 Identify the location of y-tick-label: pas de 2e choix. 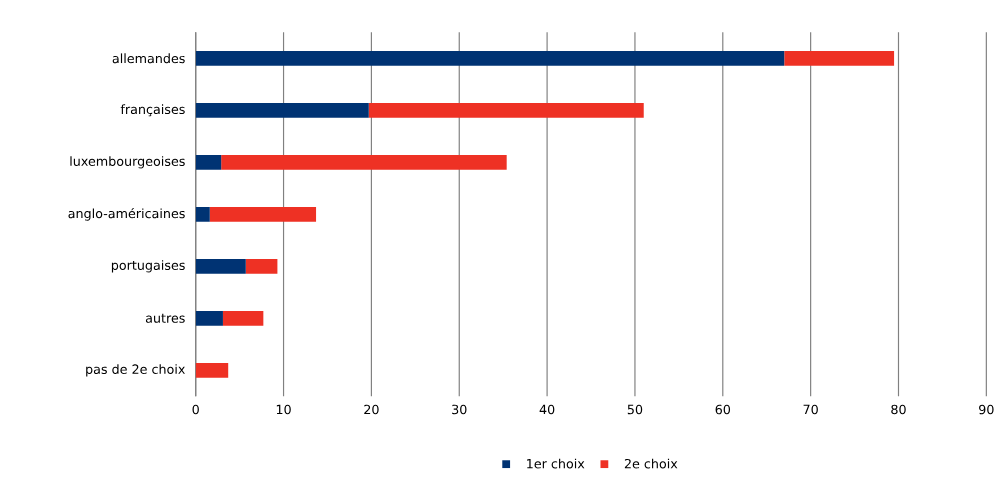
(135, 370).